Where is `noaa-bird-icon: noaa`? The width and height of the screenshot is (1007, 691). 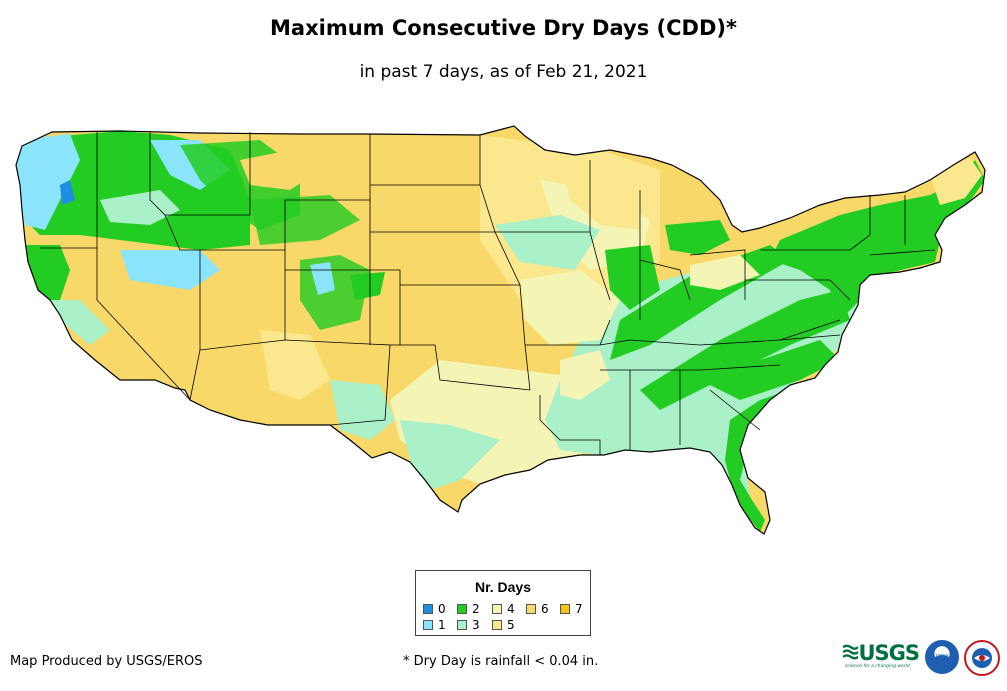
noaa-bird-icon: noaa is located at coordinates (942, 661).